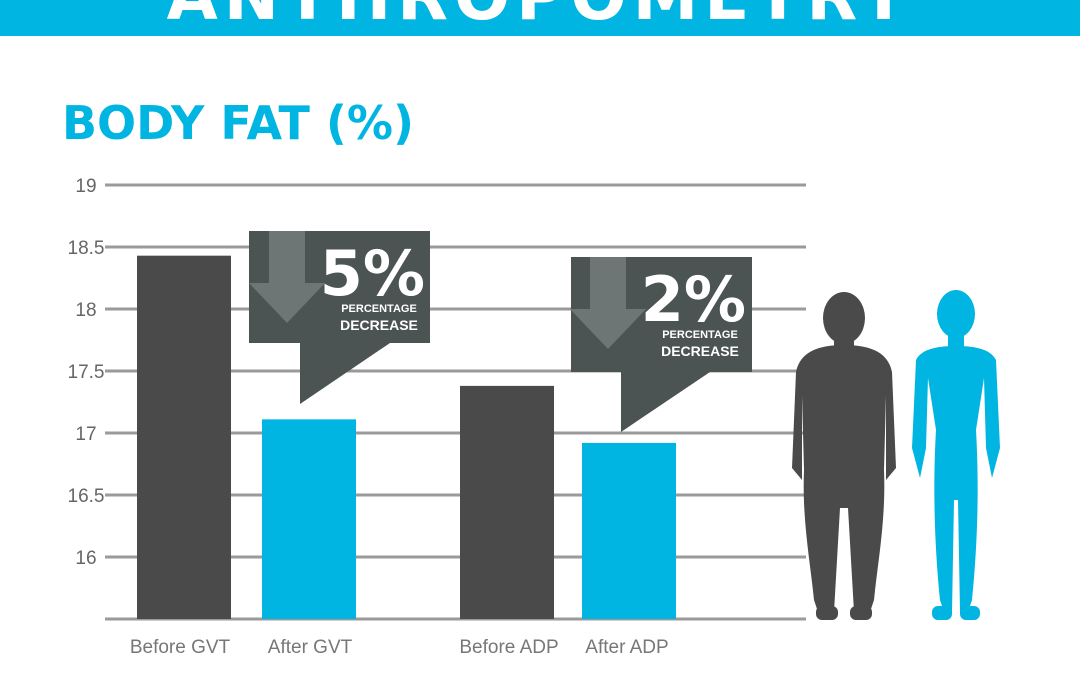 The width and height of the screenshot is (1080, 675). What do you see at coordinates (844, 456) in the screenshot?
I see `overweight-body-icon` at bounding box center [844, 456].